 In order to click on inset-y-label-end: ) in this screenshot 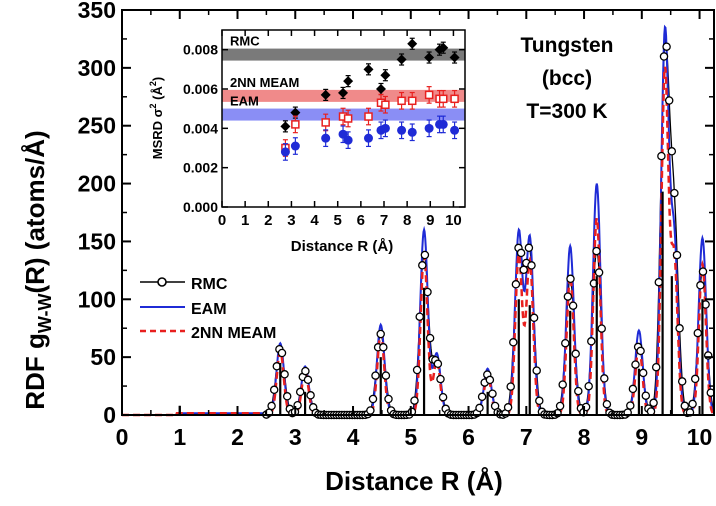, I will do `click(157, 79)`.